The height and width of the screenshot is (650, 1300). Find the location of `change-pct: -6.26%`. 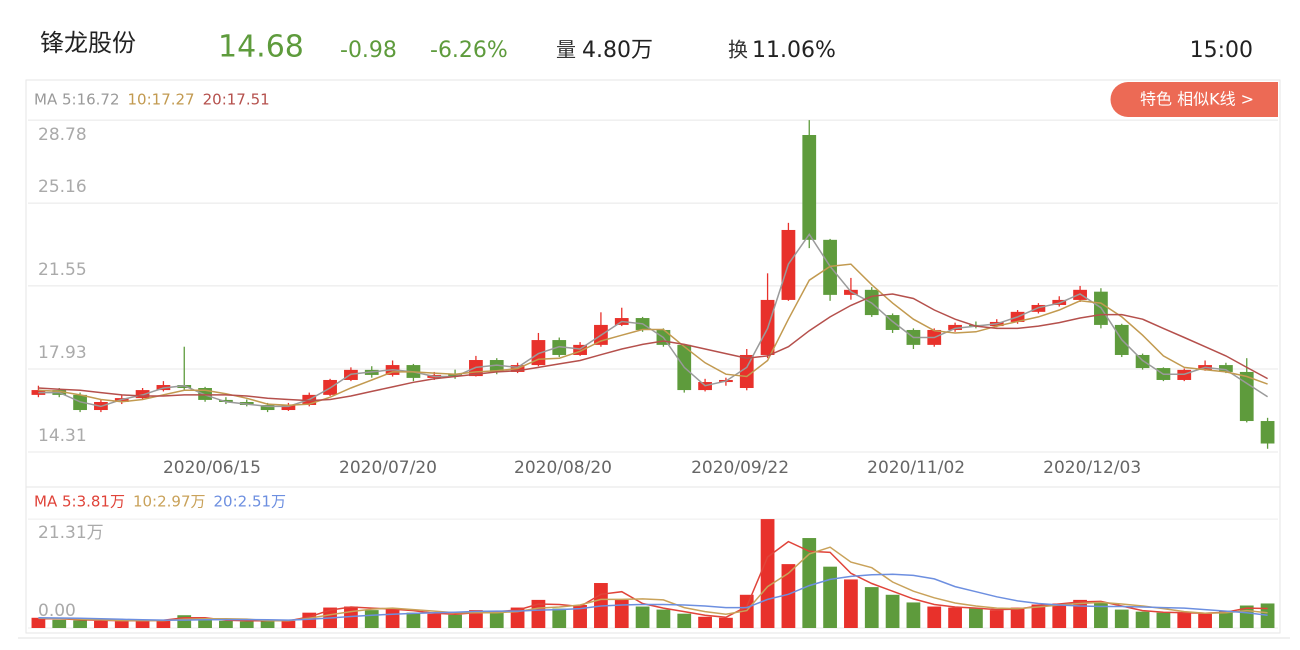

change-pct: -6.26% is located at coordinates (469, 50).